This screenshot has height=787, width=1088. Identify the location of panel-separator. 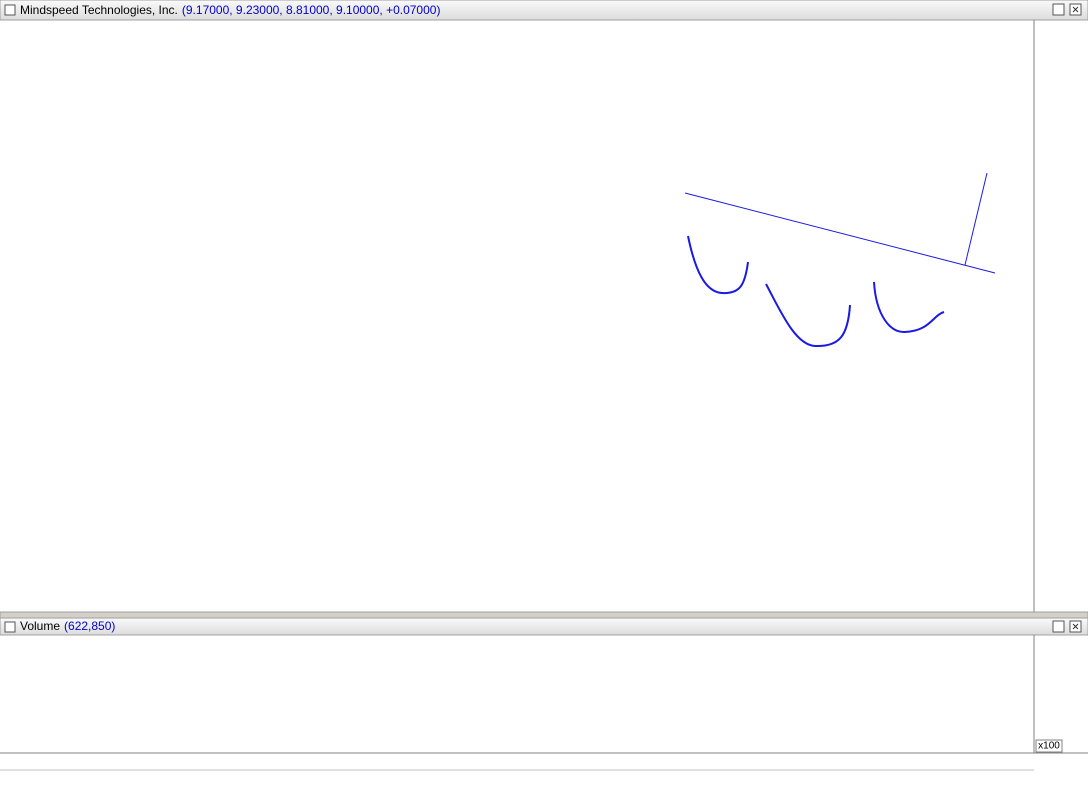
(544, 615).